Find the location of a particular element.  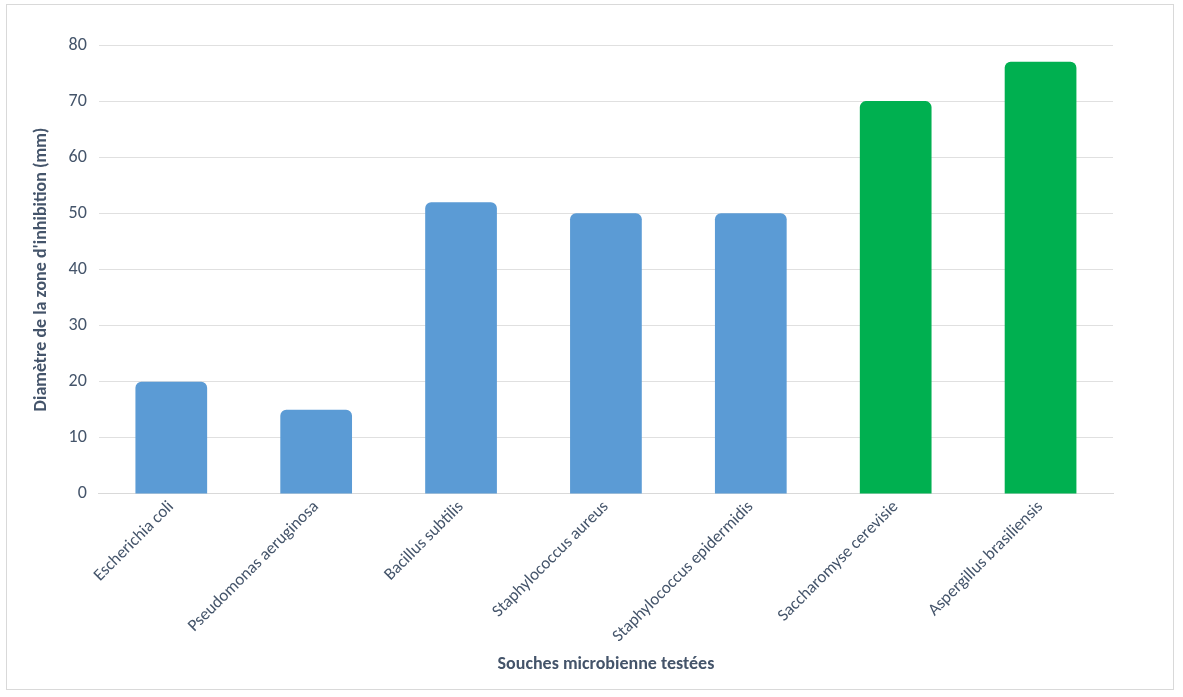

y-tick-label: 50 is located at coordinates (77, 211).